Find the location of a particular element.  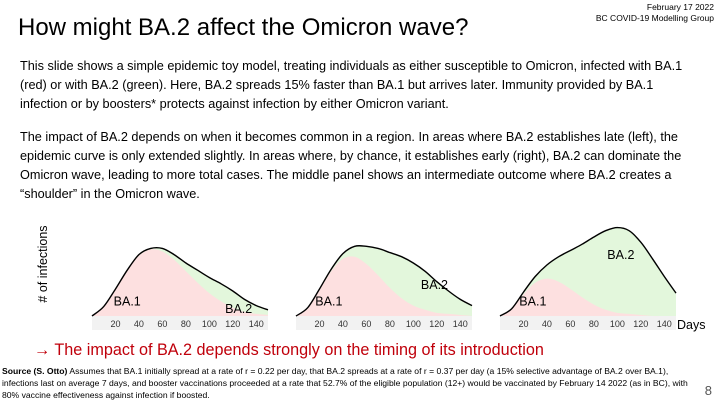

page-number: 8 is located at coordinates (708, 390).